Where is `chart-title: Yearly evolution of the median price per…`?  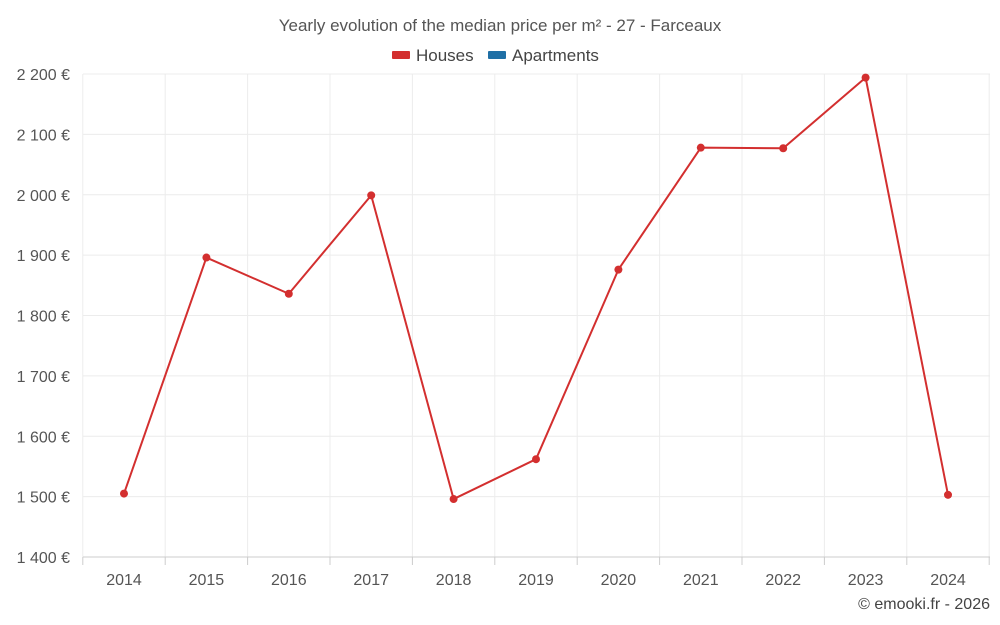 chart-title: Yearly evolution of the median price per… is located at coordinates (500, 25).